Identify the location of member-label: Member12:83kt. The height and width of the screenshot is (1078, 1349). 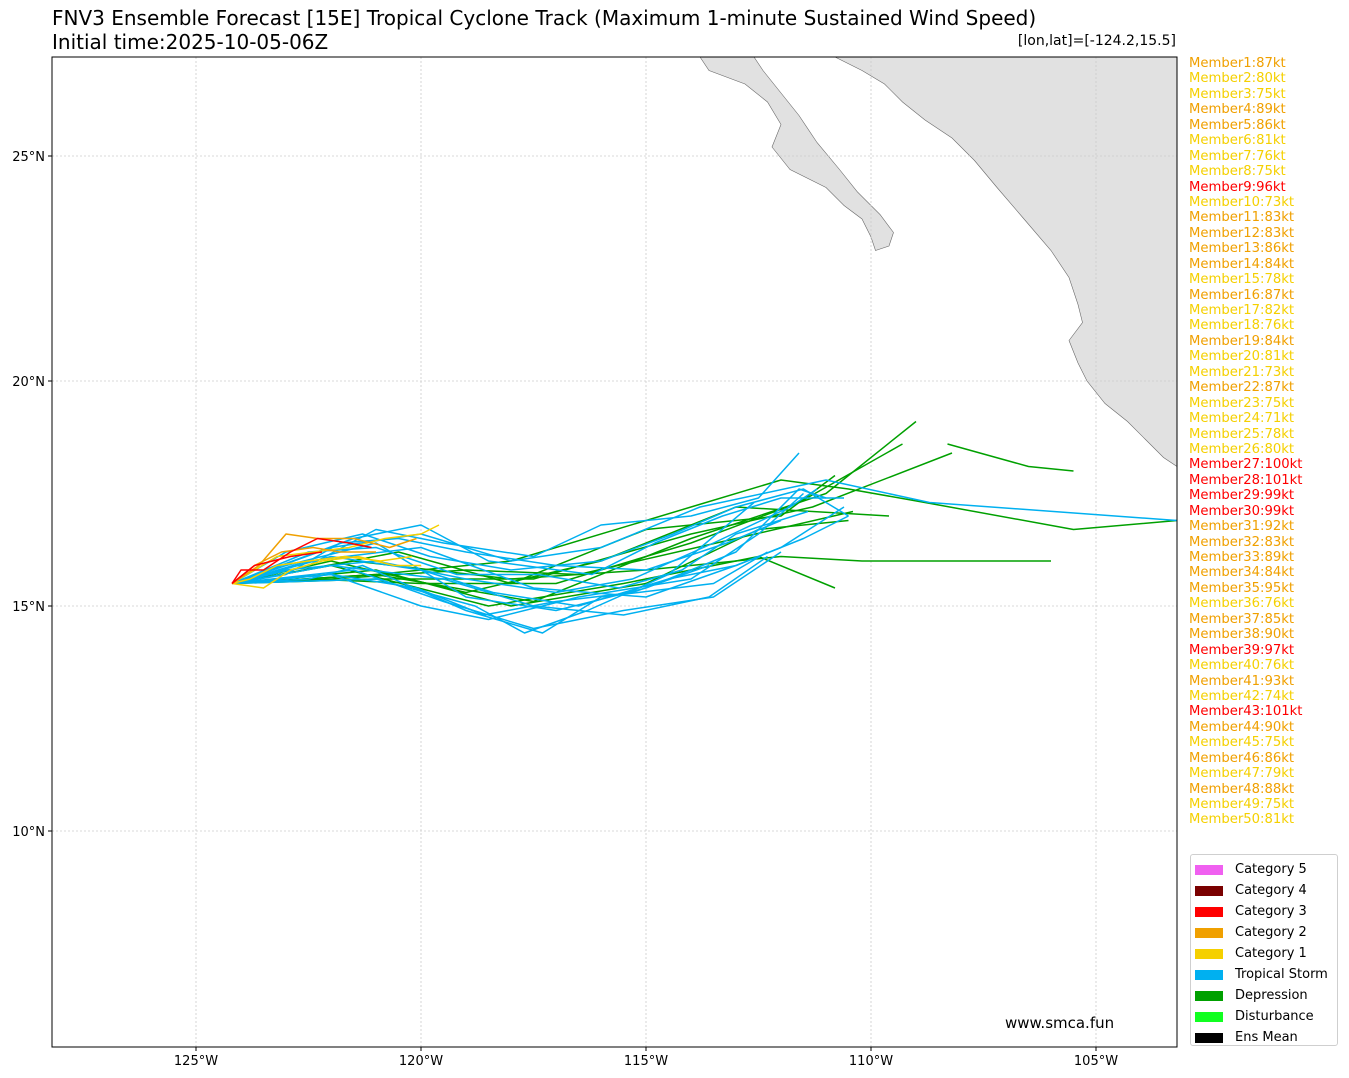
(1242, 233).